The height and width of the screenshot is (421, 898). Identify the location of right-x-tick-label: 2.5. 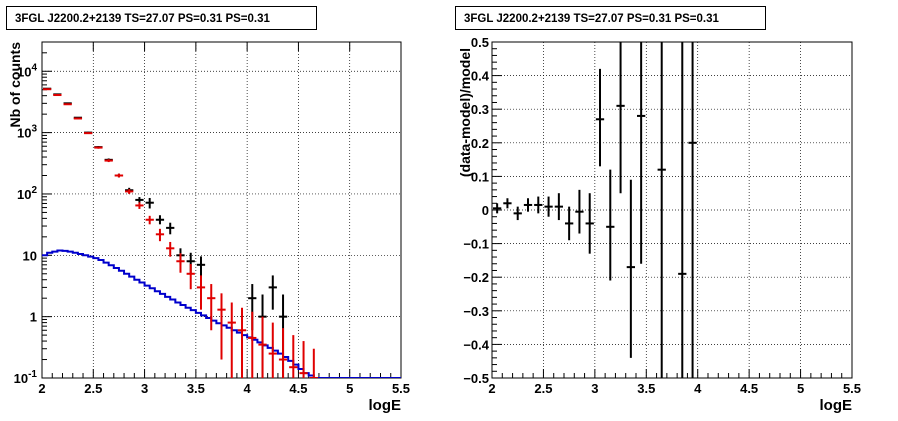
(543, 388).